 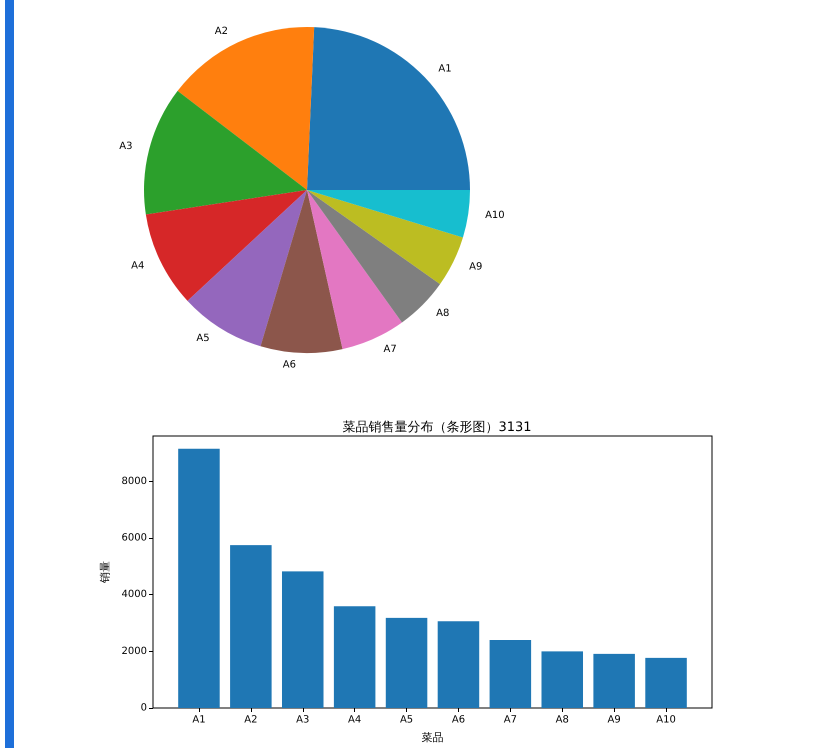 I want to click on slice-label: A3, so click(x=125, y=146).